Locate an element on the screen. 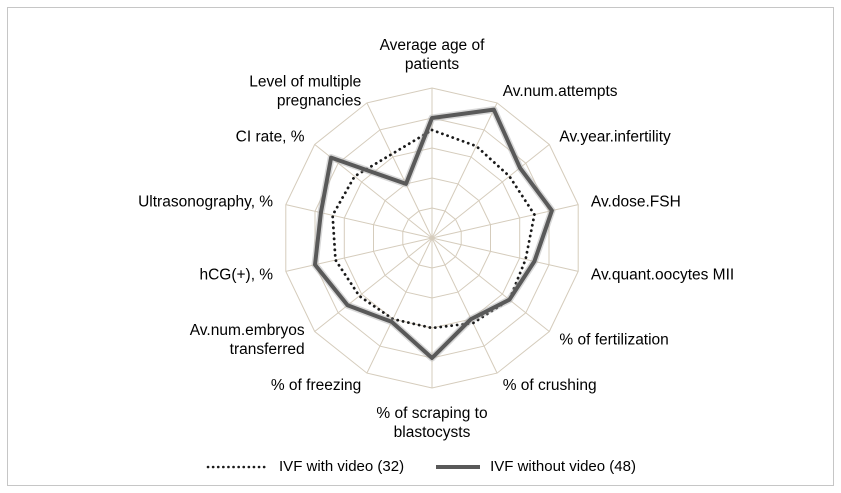 The height and width of the screenshot is (493, 841). axis-label-12: CI rate, % is located at coordinates (270, 136).